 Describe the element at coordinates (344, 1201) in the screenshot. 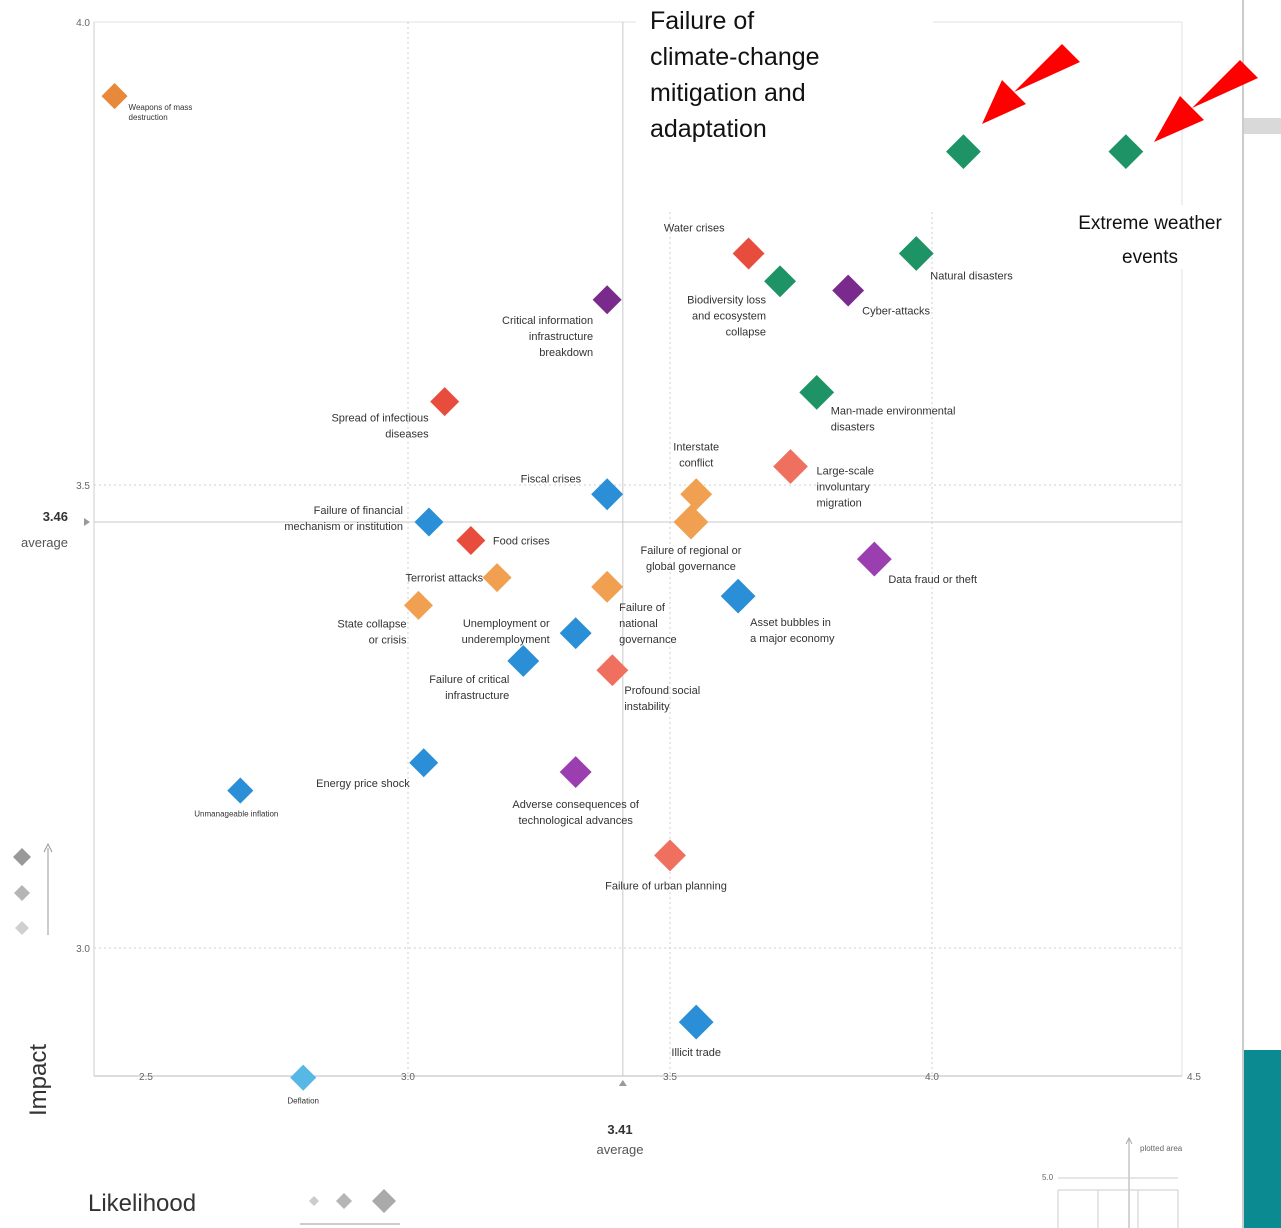

I see `legend-diamond-h-medium` at that location.